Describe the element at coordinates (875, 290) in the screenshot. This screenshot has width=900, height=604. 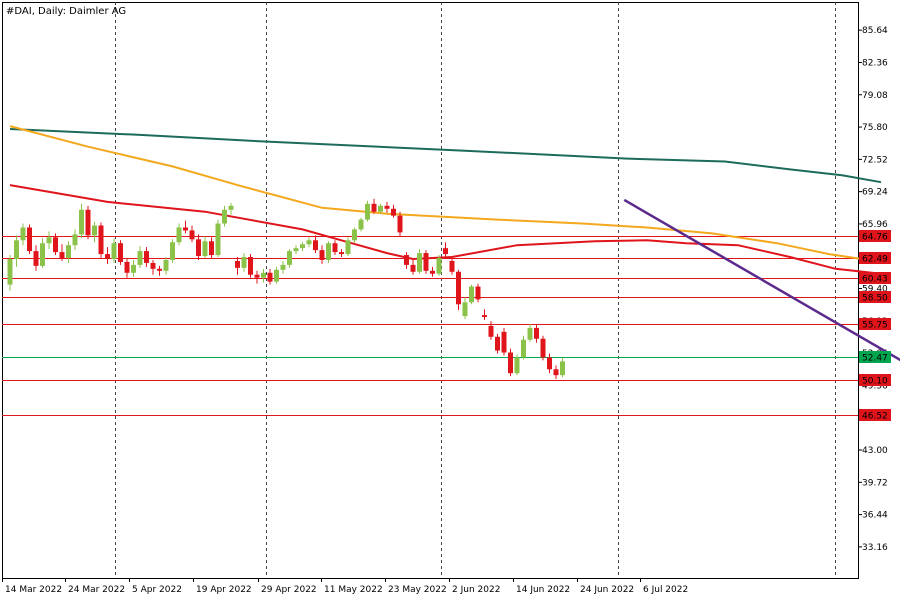
I see `y-axis-tick-label: 59.40` at that location.